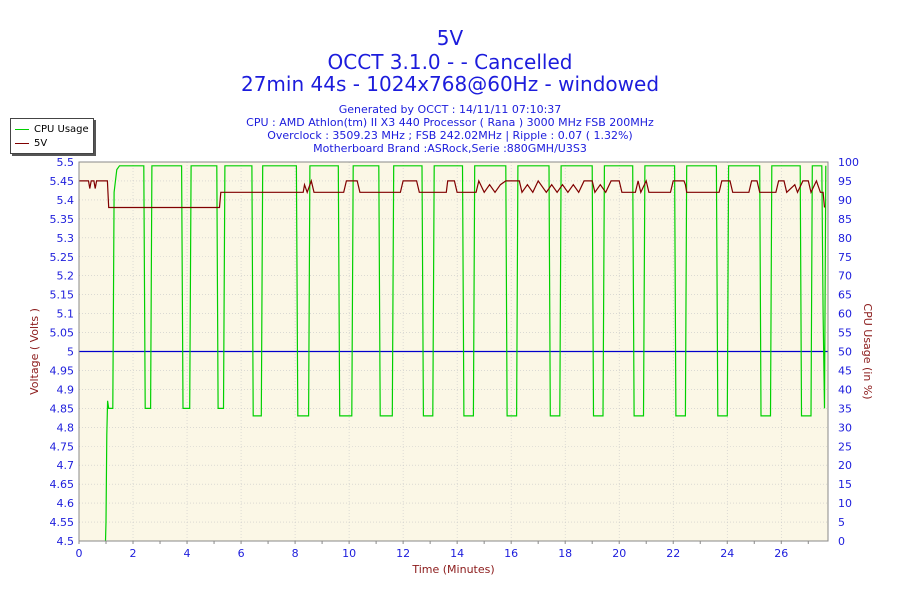 The height and width of the screenshot is (600, 900). Describe the element at coordinates (845, 257) in the screenshot. I see `y2-tick-label: 75` at that location.